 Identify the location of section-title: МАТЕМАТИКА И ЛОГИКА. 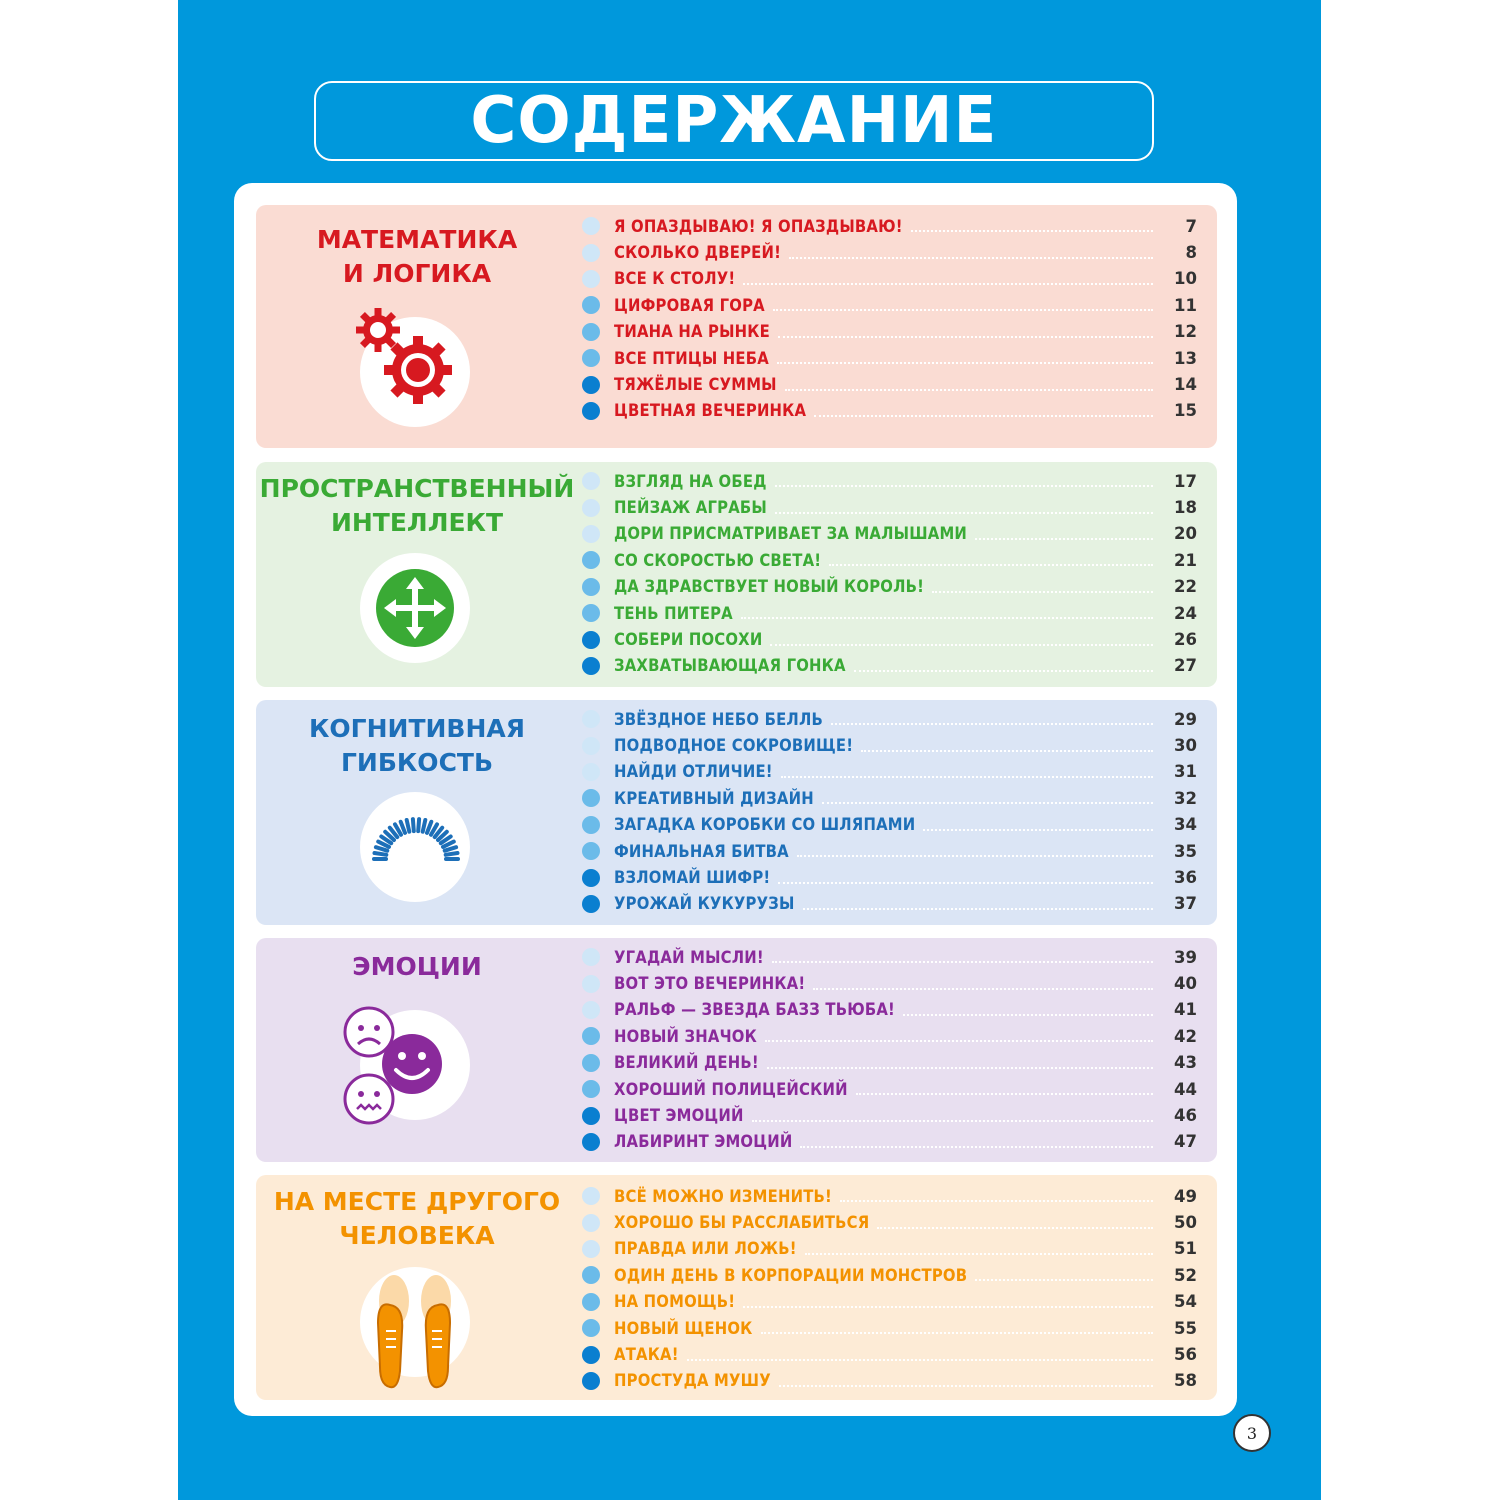
(417, 257).